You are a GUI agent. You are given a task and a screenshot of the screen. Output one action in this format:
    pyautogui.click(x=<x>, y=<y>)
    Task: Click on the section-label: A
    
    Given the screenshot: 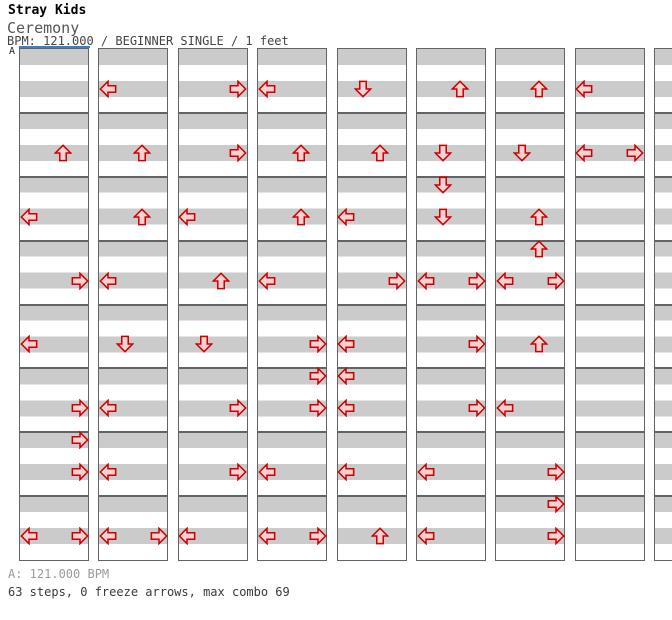 What is the action you would take?
    pyautogui.click(x=12, y=51)
    